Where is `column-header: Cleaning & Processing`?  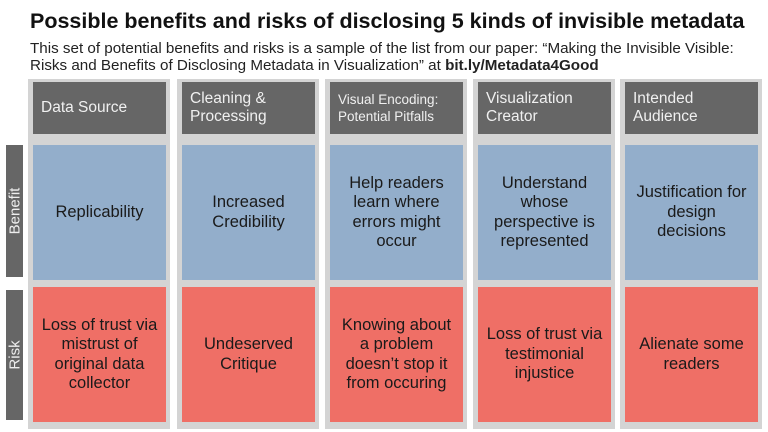
column-header: Cleaning & Processing is located at coordinates (248, 108).